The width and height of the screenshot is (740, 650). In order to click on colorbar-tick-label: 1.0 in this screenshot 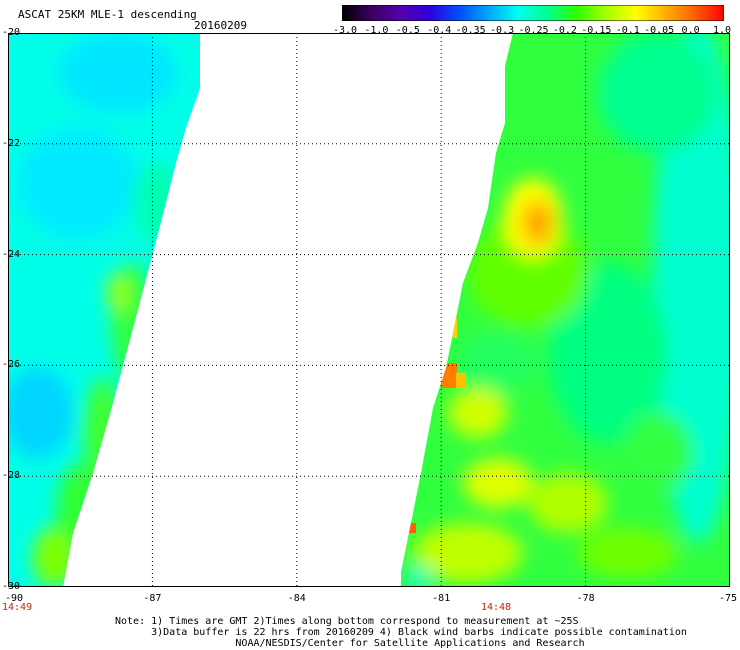, I will do `click(722, 30)`.